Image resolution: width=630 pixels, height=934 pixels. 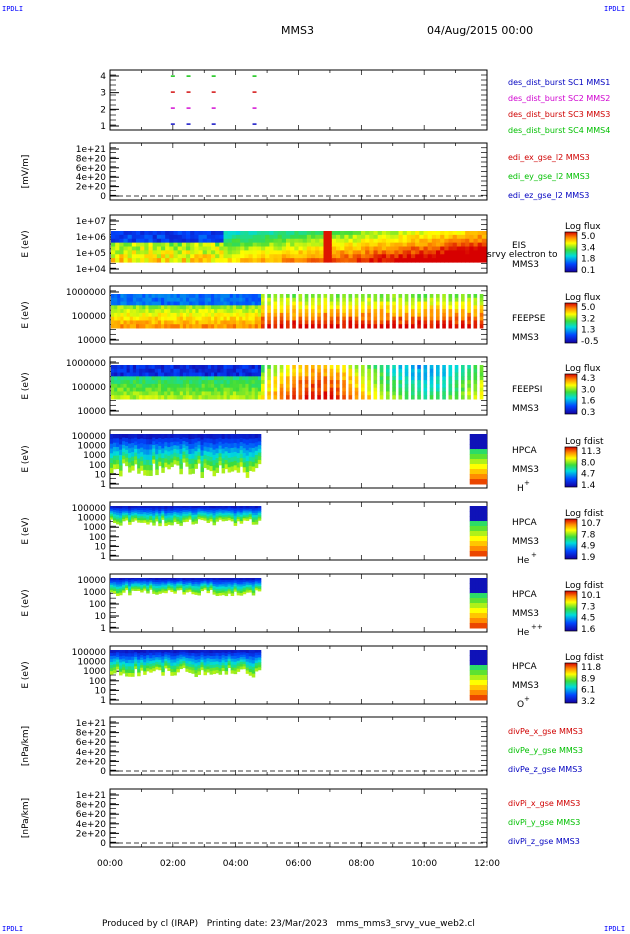 What do you see at coordinates (615, 9) in the screenshot?
I see `corner-label-top-right: IPDLI` at bounding box center [615, 9].